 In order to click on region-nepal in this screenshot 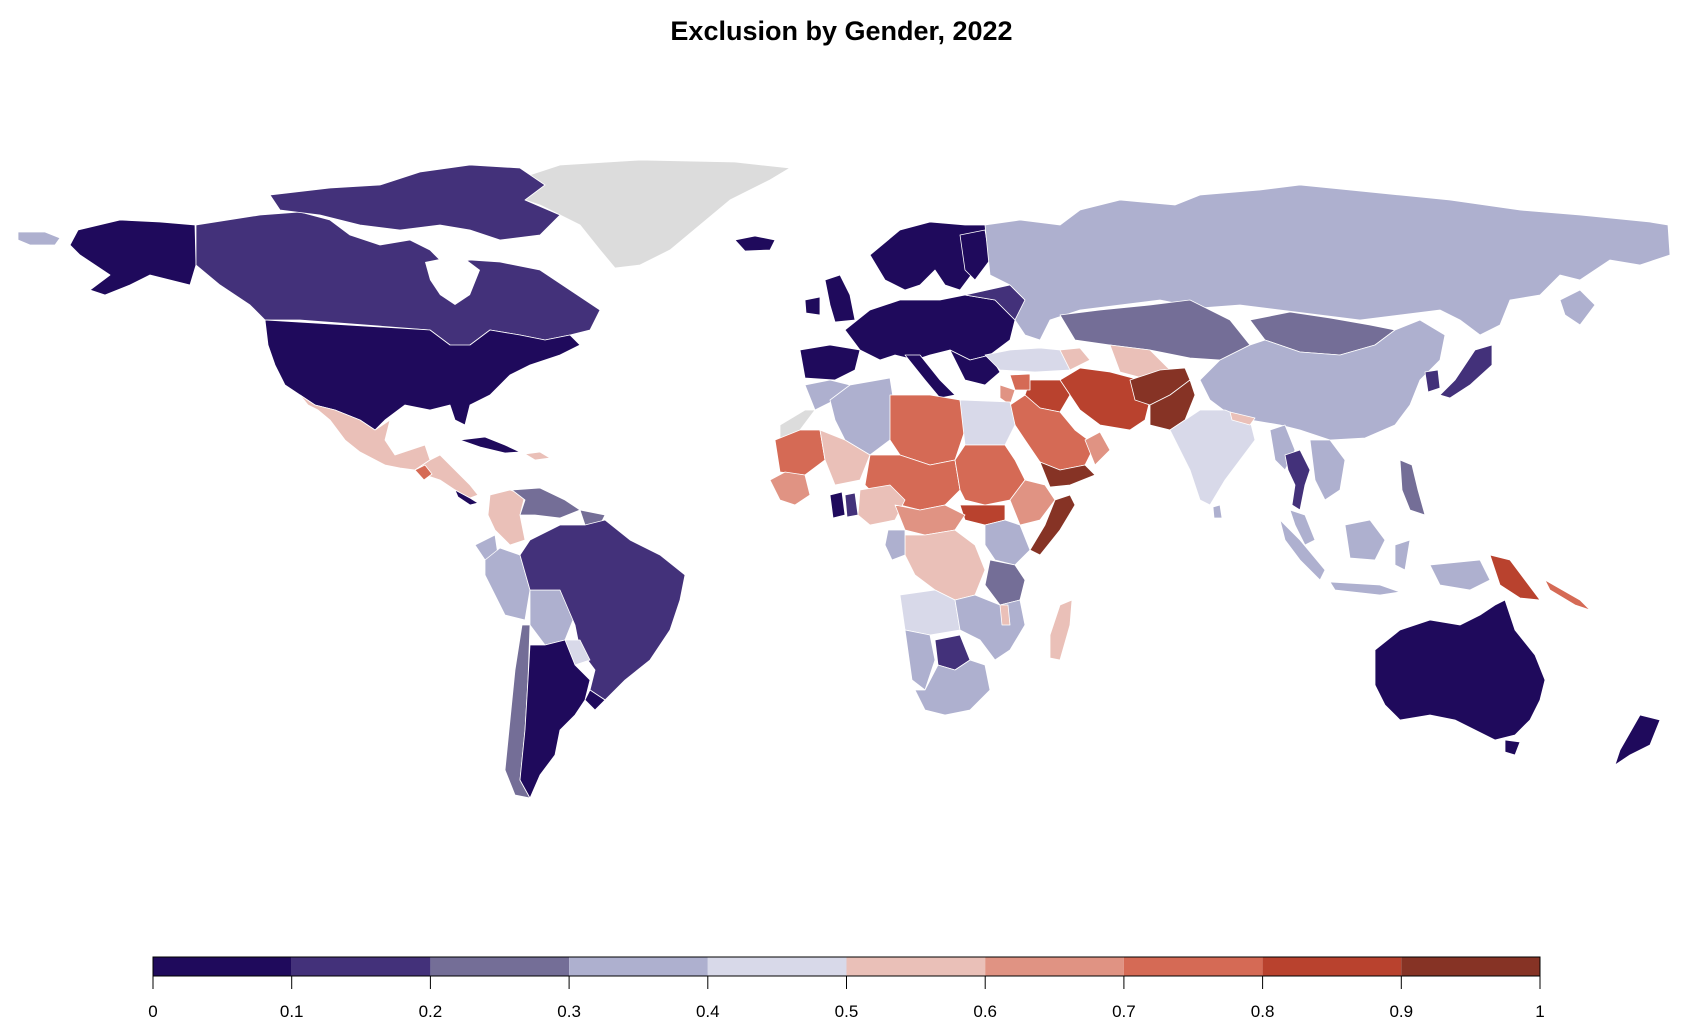, I will do `click(1242, 418)`.